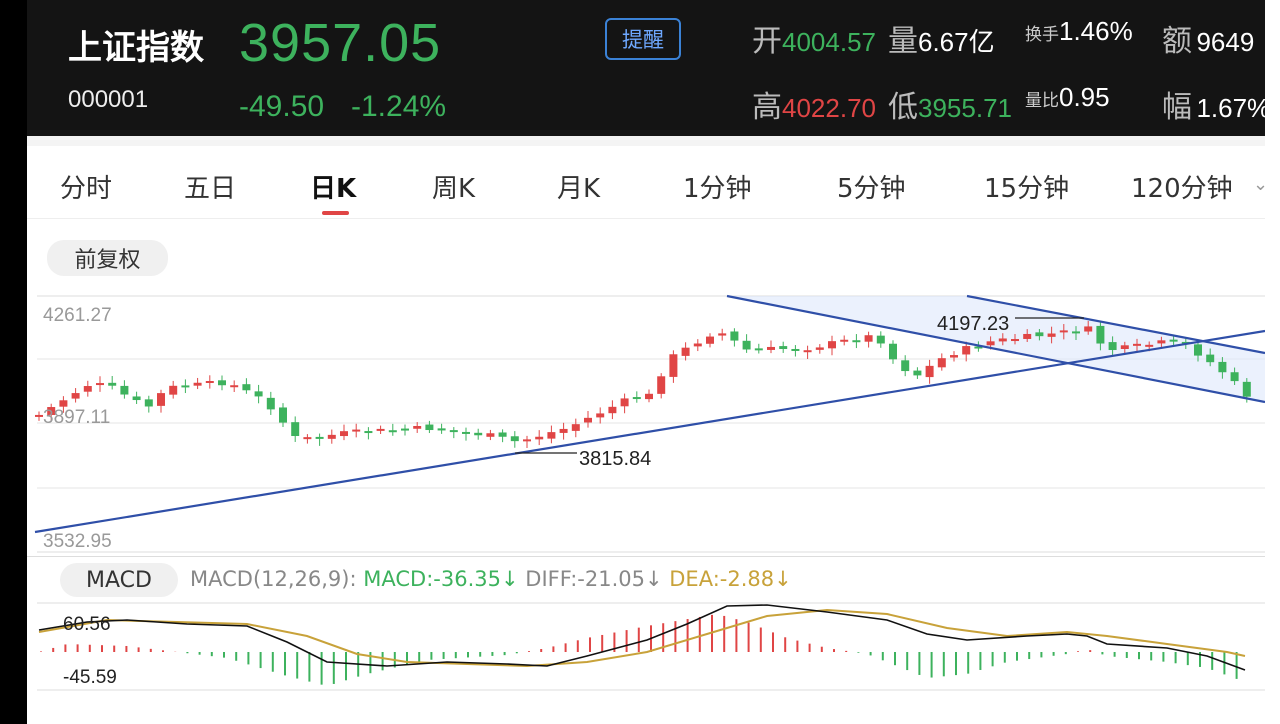 Image resolution: width=1280 pixels, height=724 pixels. I want to click on tab-weekly-k: 周K, so click(454, 189).